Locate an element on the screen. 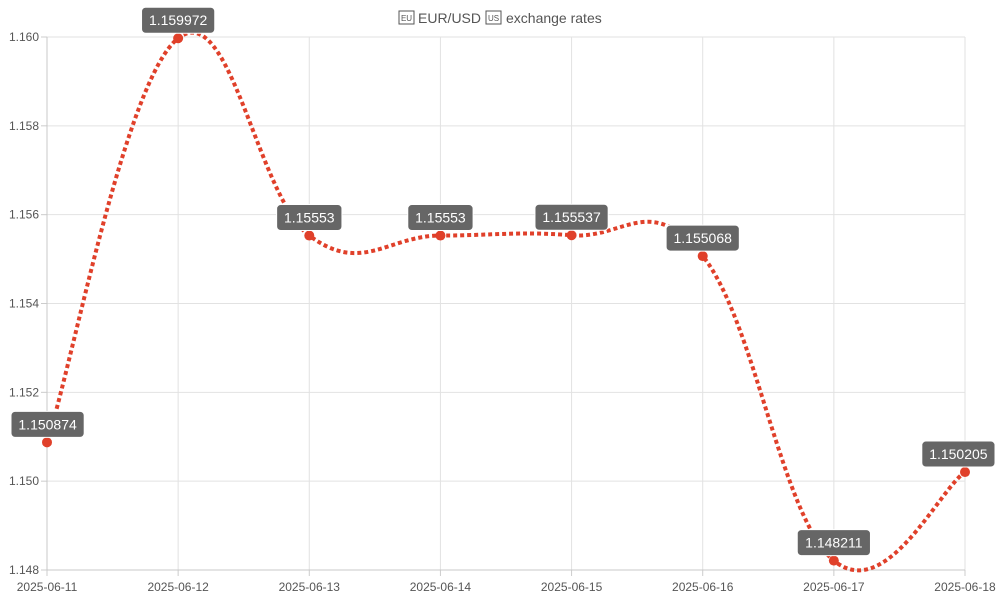 The image size is (1000, 600). chart-title-suffix: exchange rates is located at coordinates (554, 18).